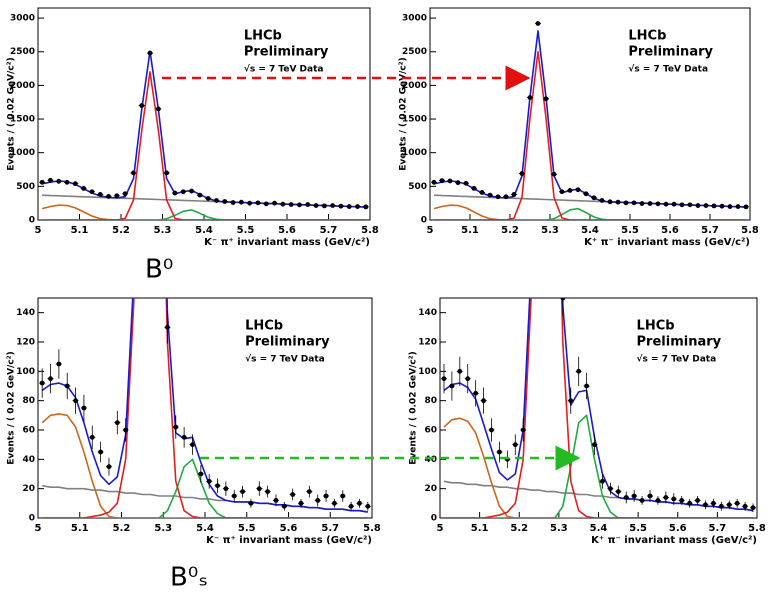 The height and width of the screenshot is (597, 774). What do you see at coordinates (550, 230) in the screenshot?
I see `x-tick-label: 5.3` at bounding box center [550, 230].